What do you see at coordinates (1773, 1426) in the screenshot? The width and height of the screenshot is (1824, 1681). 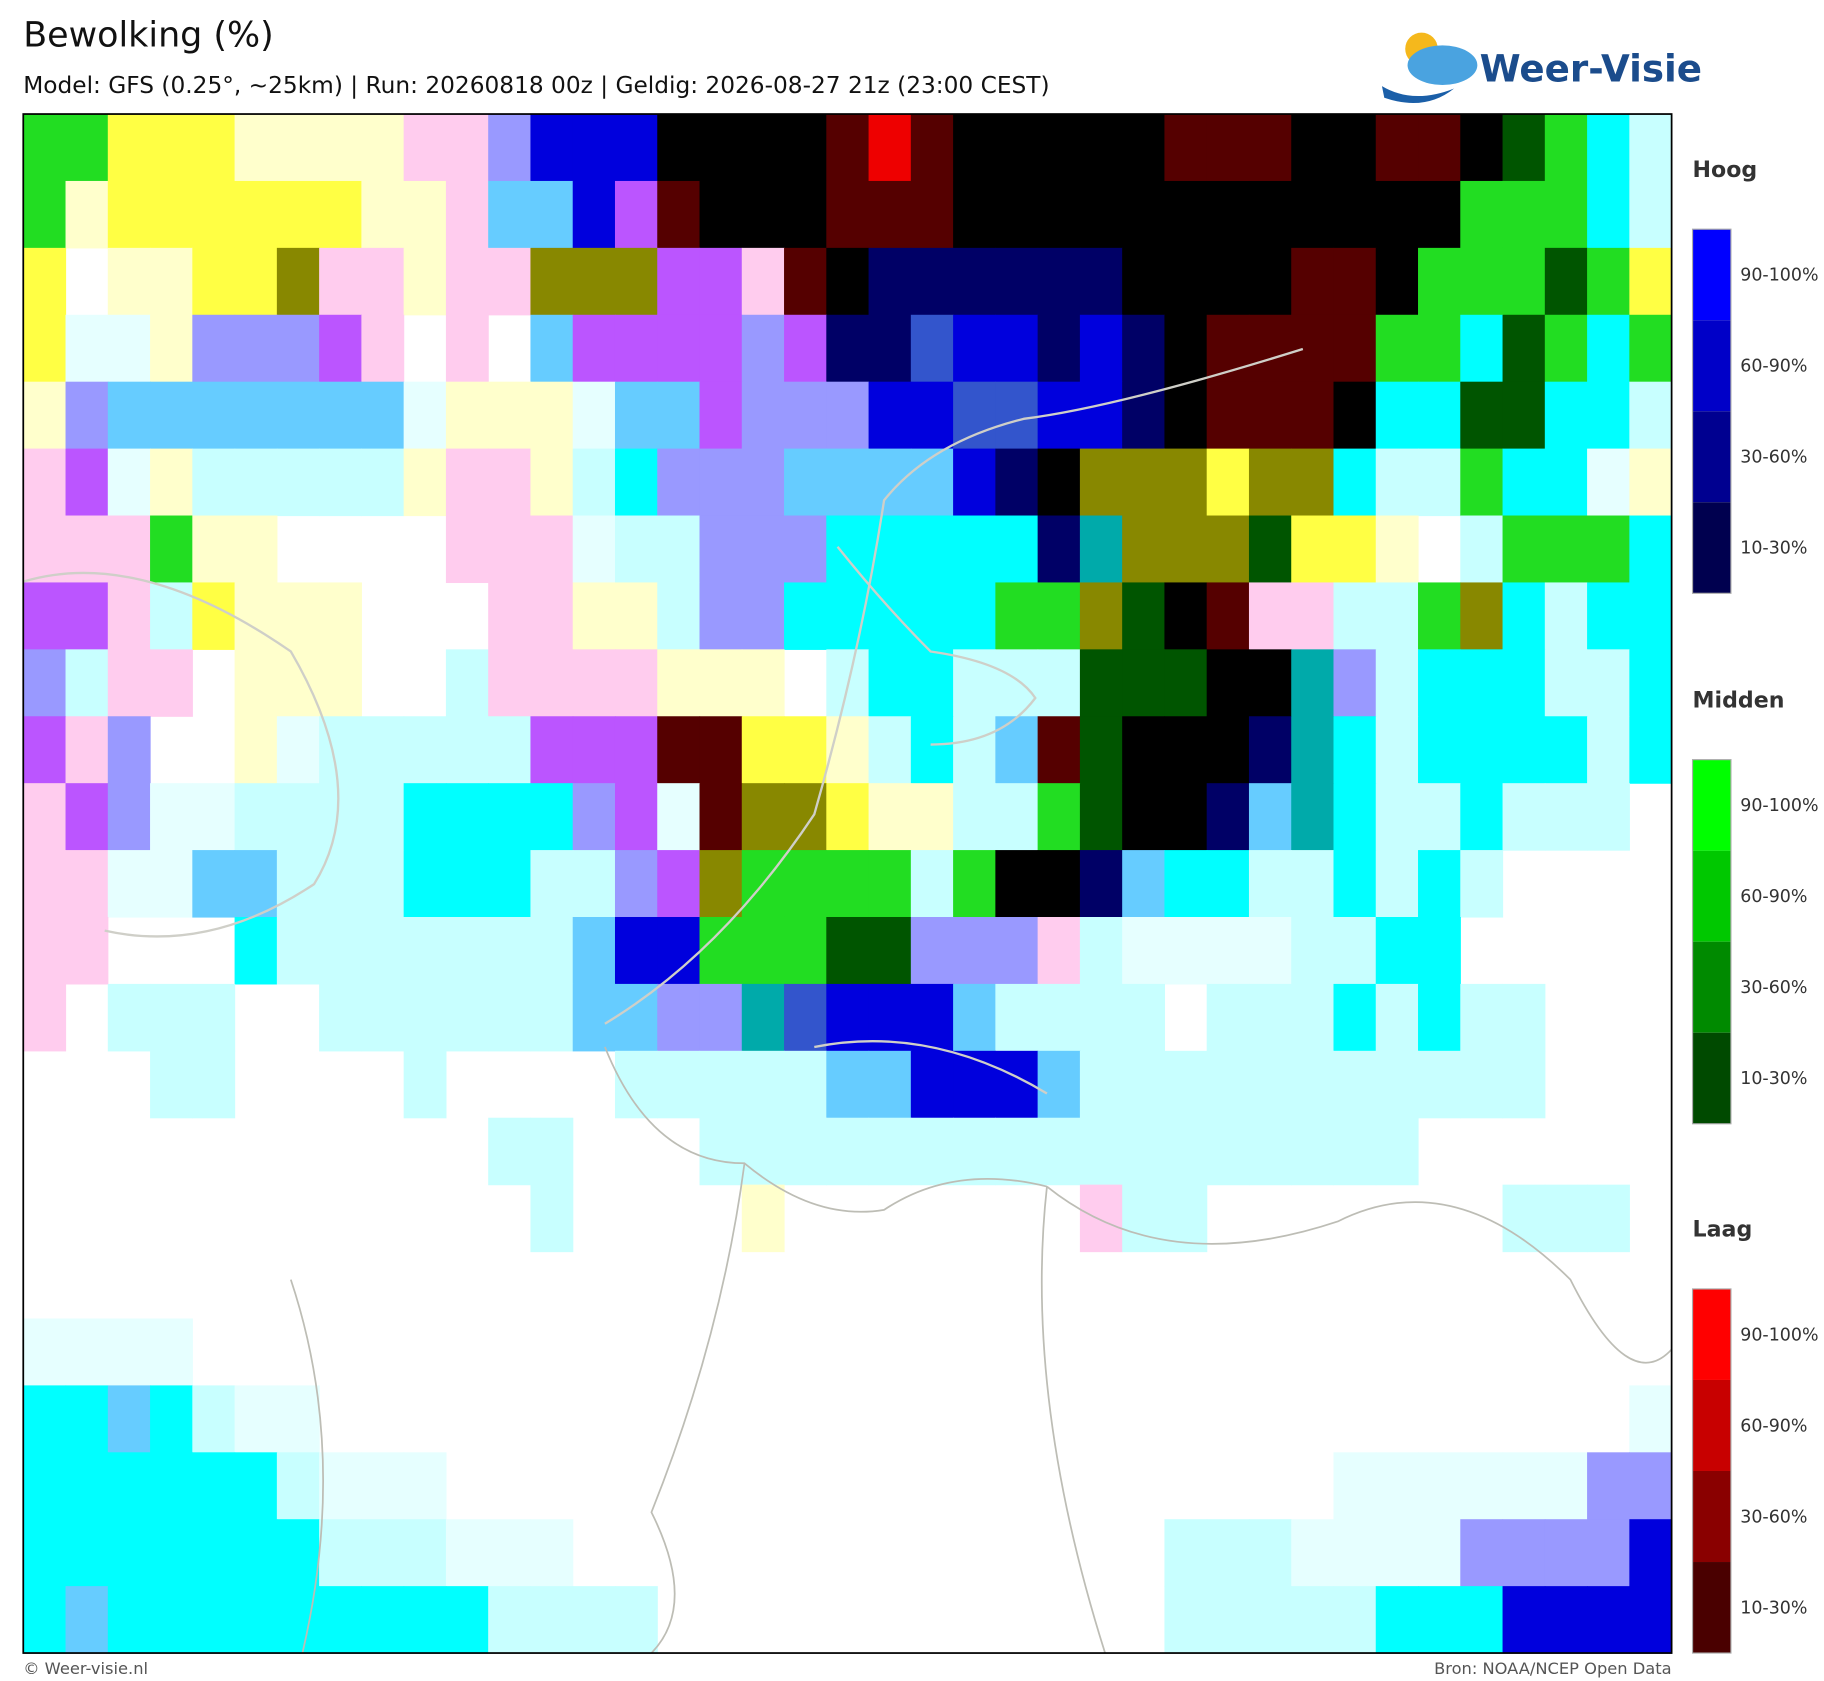 I see `legend-label: 60-90%` at bounding box center [1773, 1426].